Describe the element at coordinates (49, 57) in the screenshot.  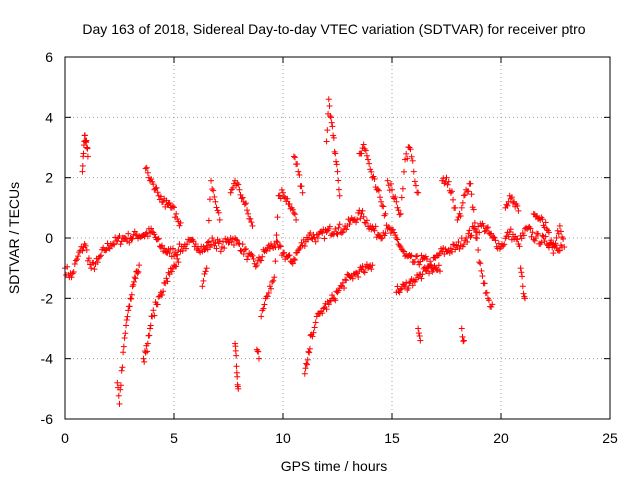
I see `y-tick-label: 6` at that location.